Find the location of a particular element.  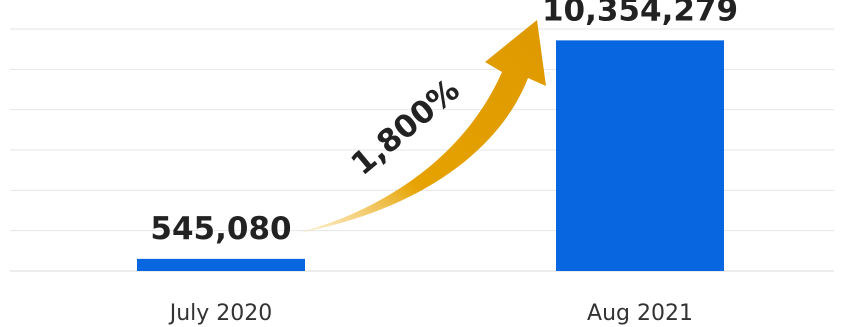

value-label-1: 545,080 is located at coordinates (220, 229).